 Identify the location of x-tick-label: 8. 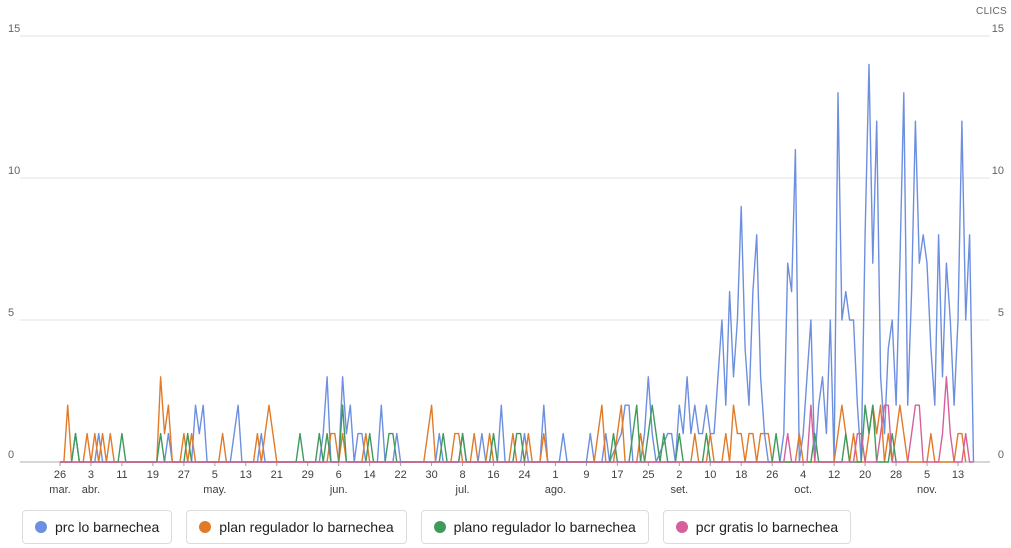
(462, 475).